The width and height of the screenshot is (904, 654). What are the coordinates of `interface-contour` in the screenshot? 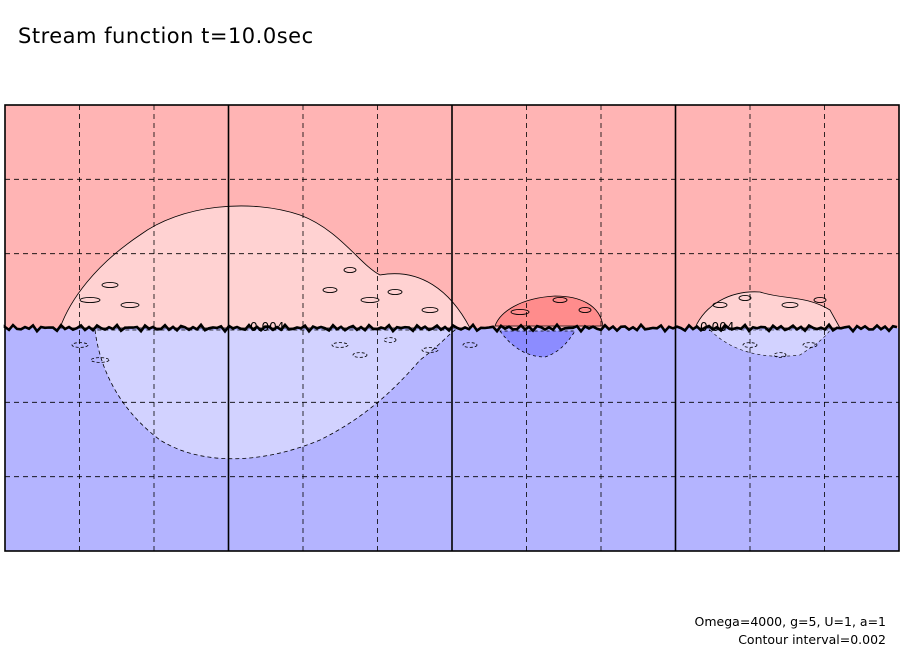 It's located at (450, 328).